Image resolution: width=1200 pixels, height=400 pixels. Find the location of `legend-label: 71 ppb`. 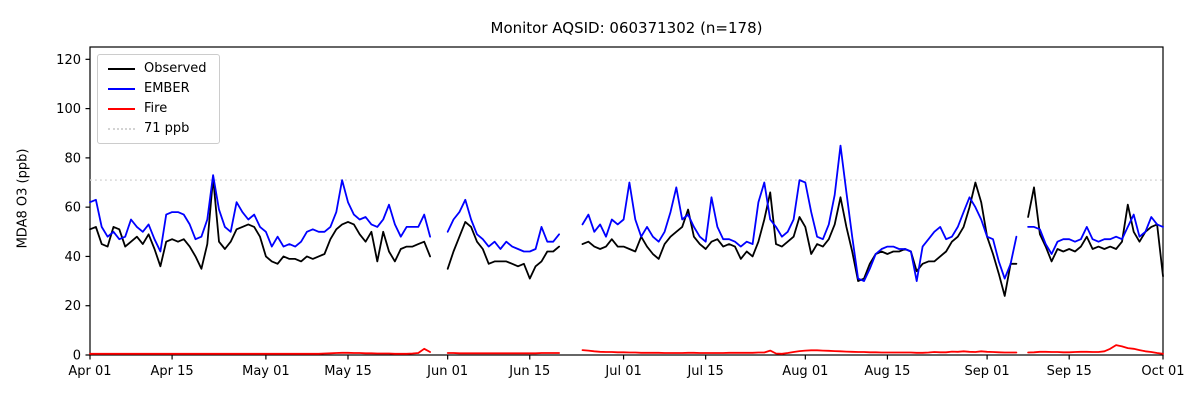

legend-label: 71 ppb is located at coordinates (167, 128).